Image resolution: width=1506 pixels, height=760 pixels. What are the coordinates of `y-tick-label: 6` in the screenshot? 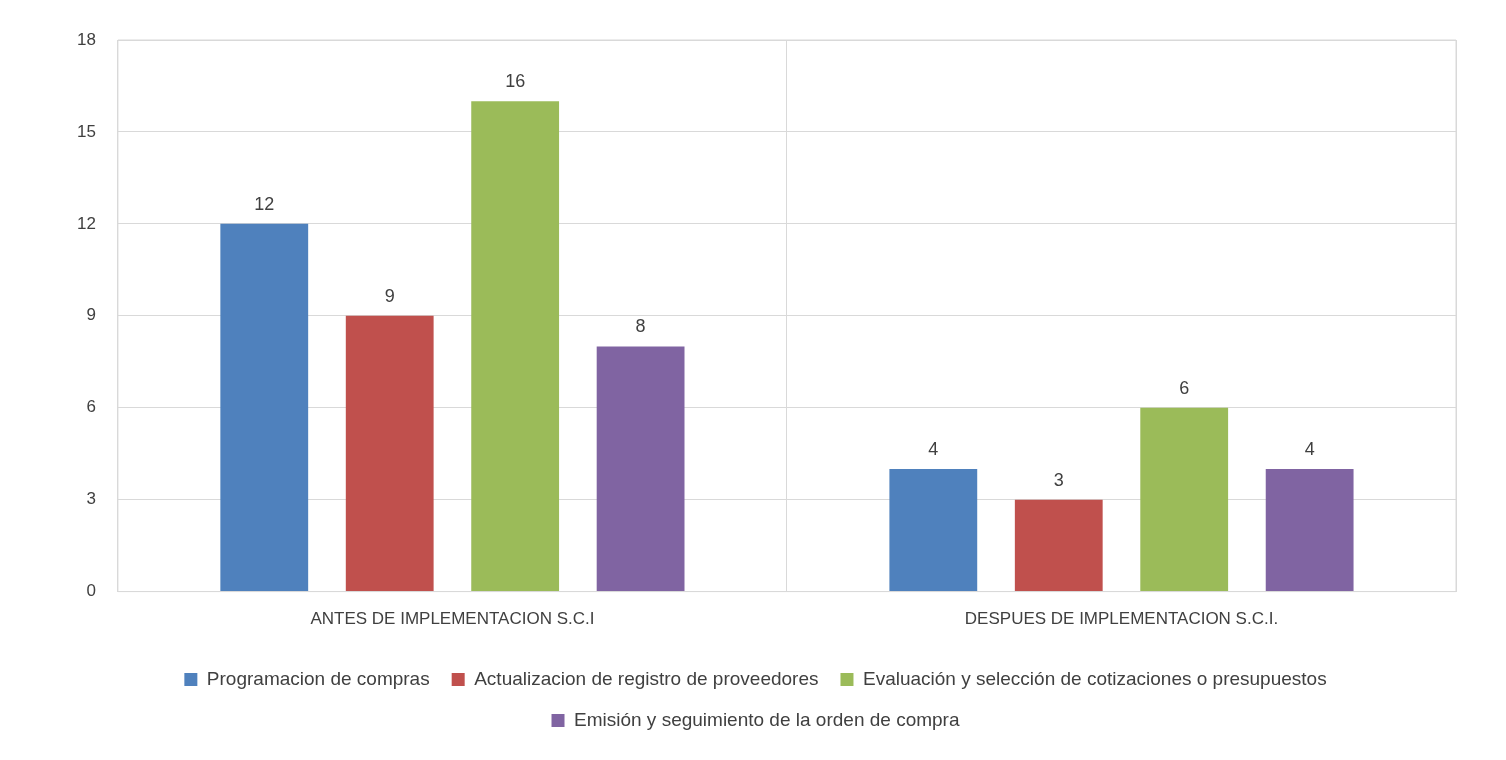 It's located at (91, 407).